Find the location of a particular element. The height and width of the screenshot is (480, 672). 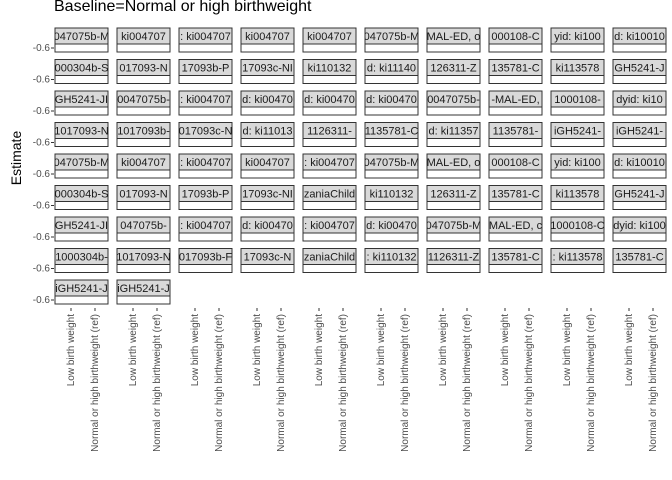

facet-strip-label: 17093b-P is located at coordinates (206, 195).